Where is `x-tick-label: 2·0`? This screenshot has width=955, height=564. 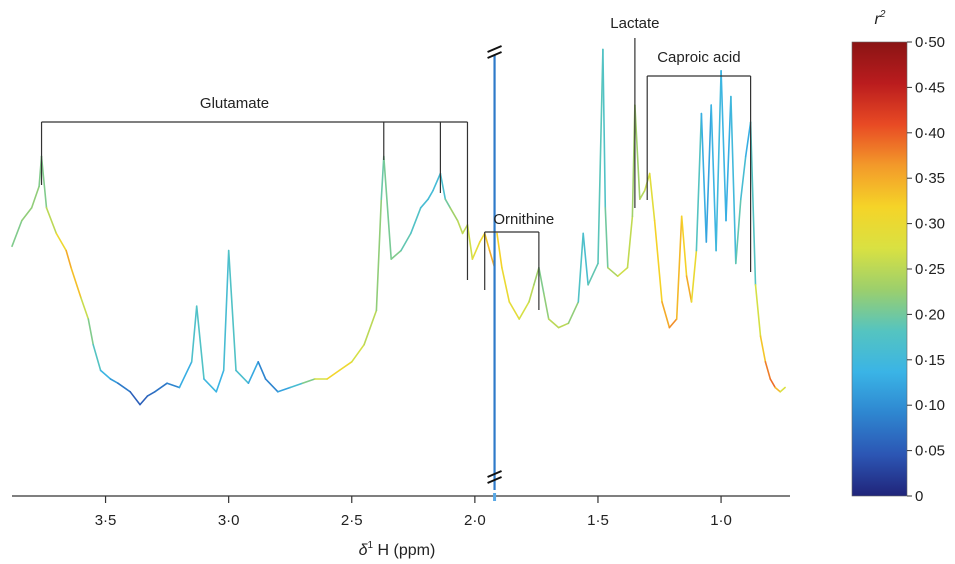
x-tick-label: 2·0 is located at coordinates (475, 520).